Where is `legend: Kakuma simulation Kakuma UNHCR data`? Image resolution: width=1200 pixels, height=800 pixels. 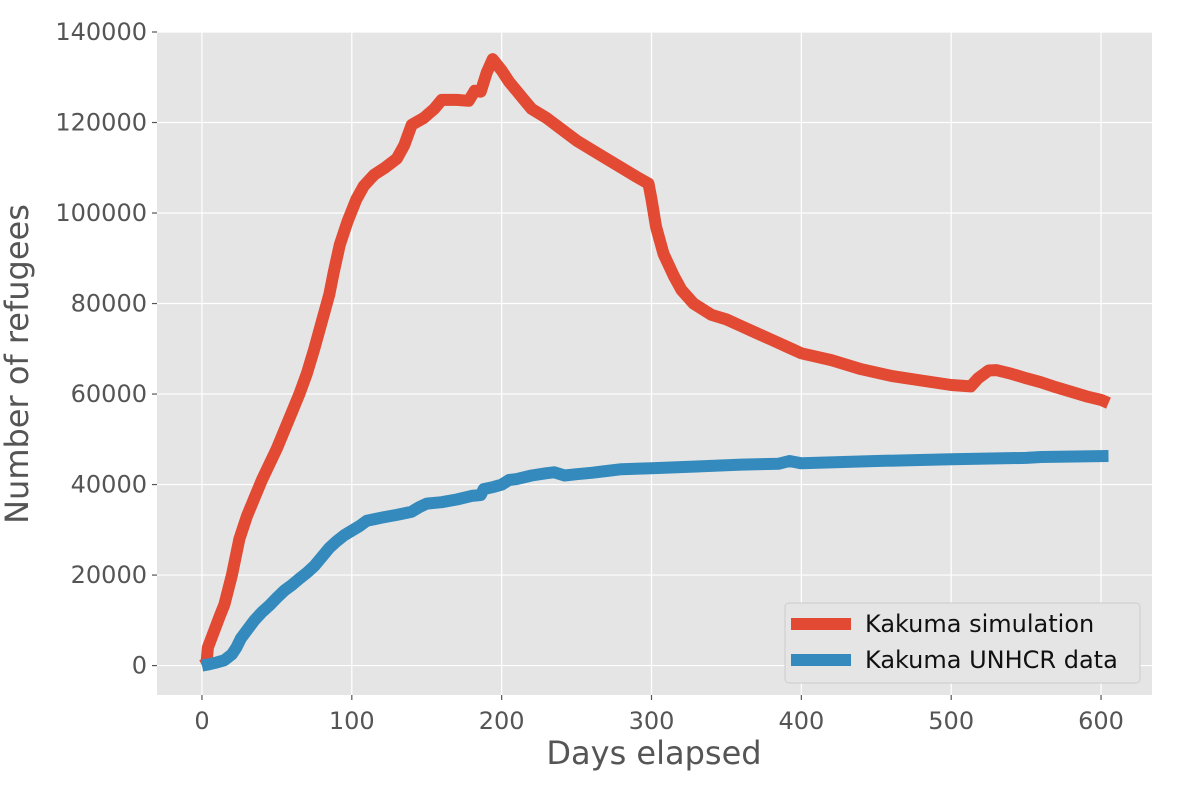
legend: Kakuma simulation Kakuma UNHCR data is located at coordinates (962, 643).